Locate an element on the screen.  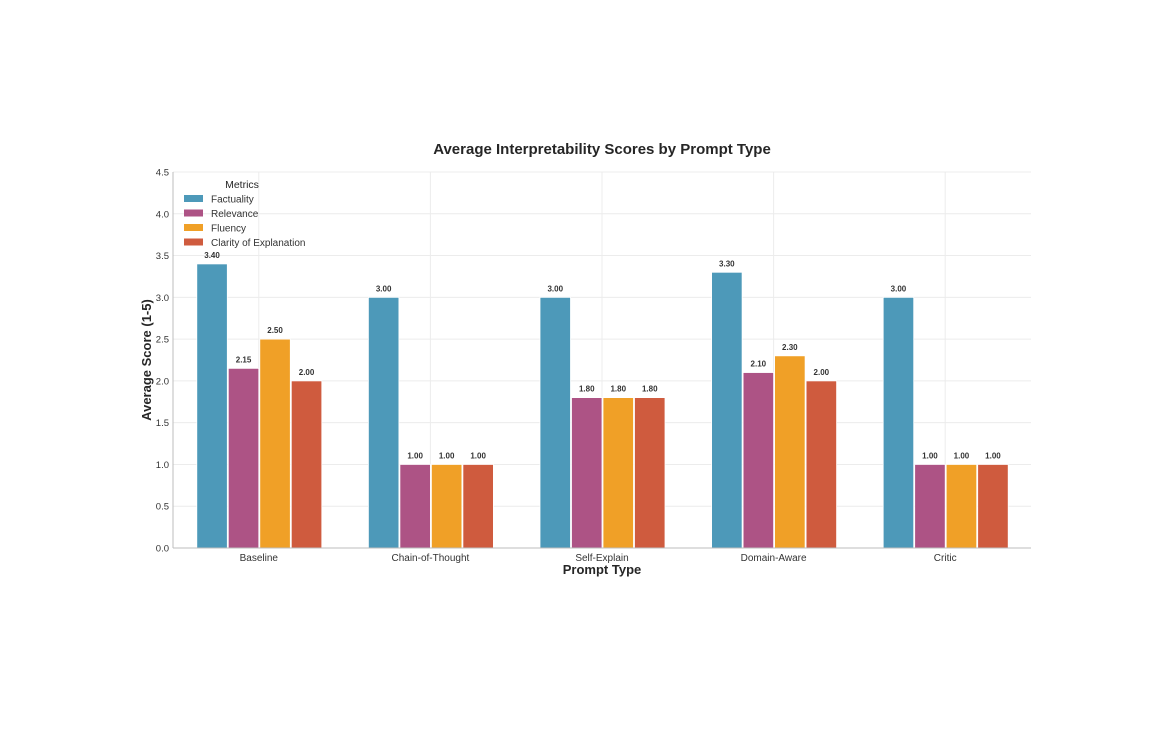
legend-label: Fluency is located at coordinates (228, 229).